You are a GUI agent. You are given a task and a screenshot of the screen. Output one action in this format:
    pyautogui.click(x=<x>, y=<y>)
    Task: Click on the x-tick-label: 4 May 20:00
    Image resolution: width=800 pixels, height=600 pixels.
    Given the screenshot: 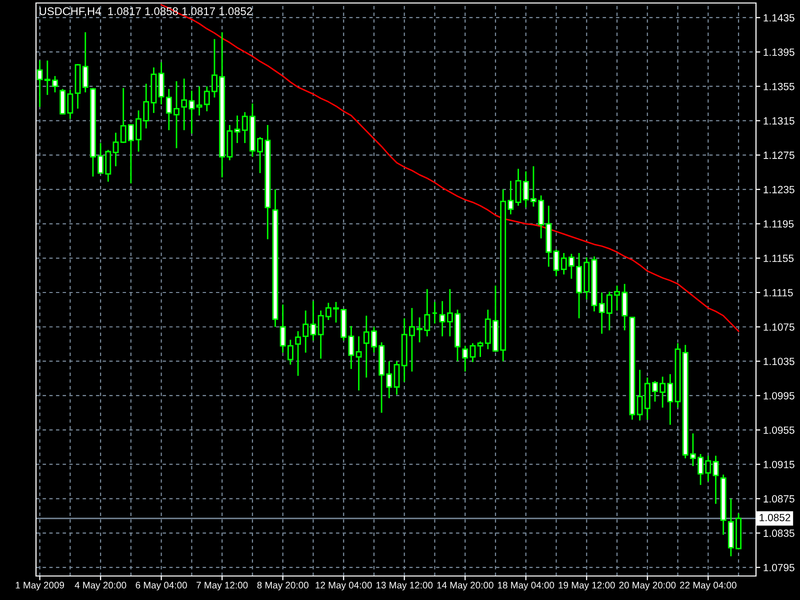 What is the action you would take?
    pyautogui.click(x=100, y=586)
    